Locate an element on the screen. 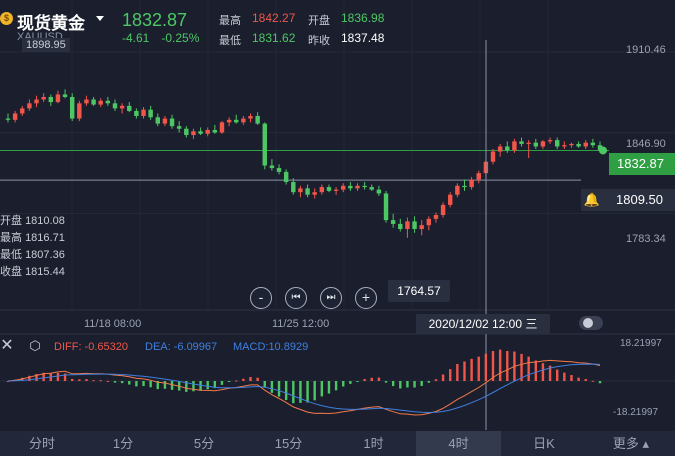 The width and height of the screenshot is (675, 456). ohlc-open: 开盘 1810.08 is located at coordinates (32, 220).